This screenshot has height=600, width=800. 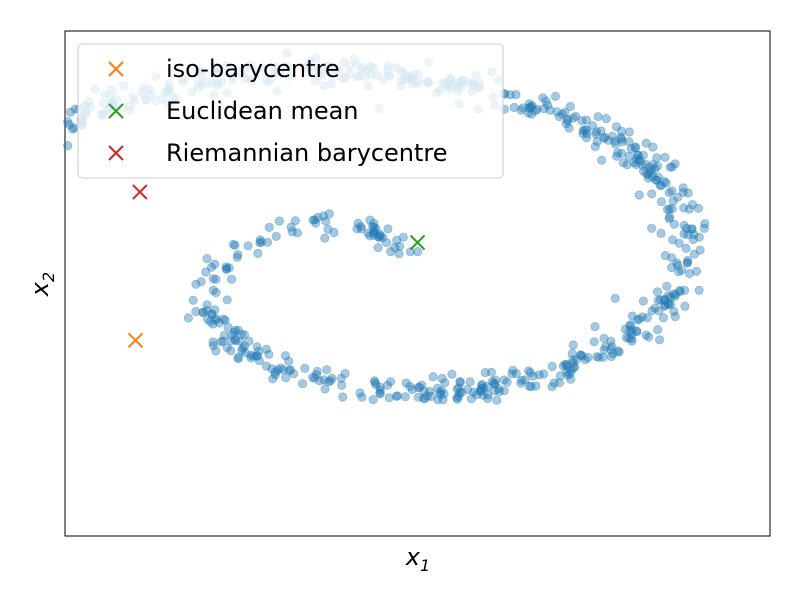 What do you see at coordinates (307, 153) in the screenshot?
I see `legend-label-riemannian-barycentre: Riemannian barycentre` at bounding box center [307, 153].